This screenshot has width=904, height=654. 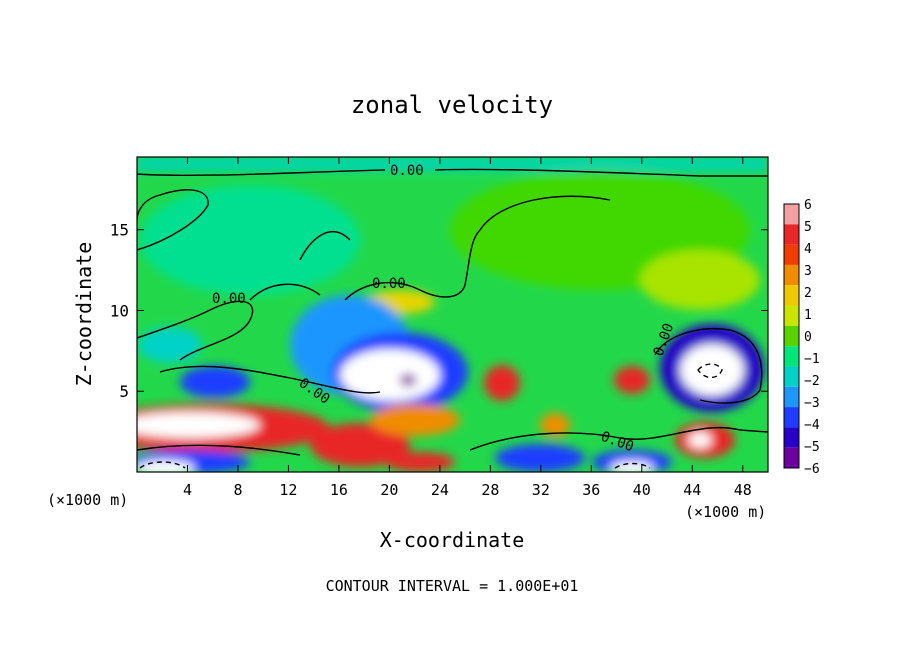 I want to click on colorbar-label: 2, so click(x=808, y=293).